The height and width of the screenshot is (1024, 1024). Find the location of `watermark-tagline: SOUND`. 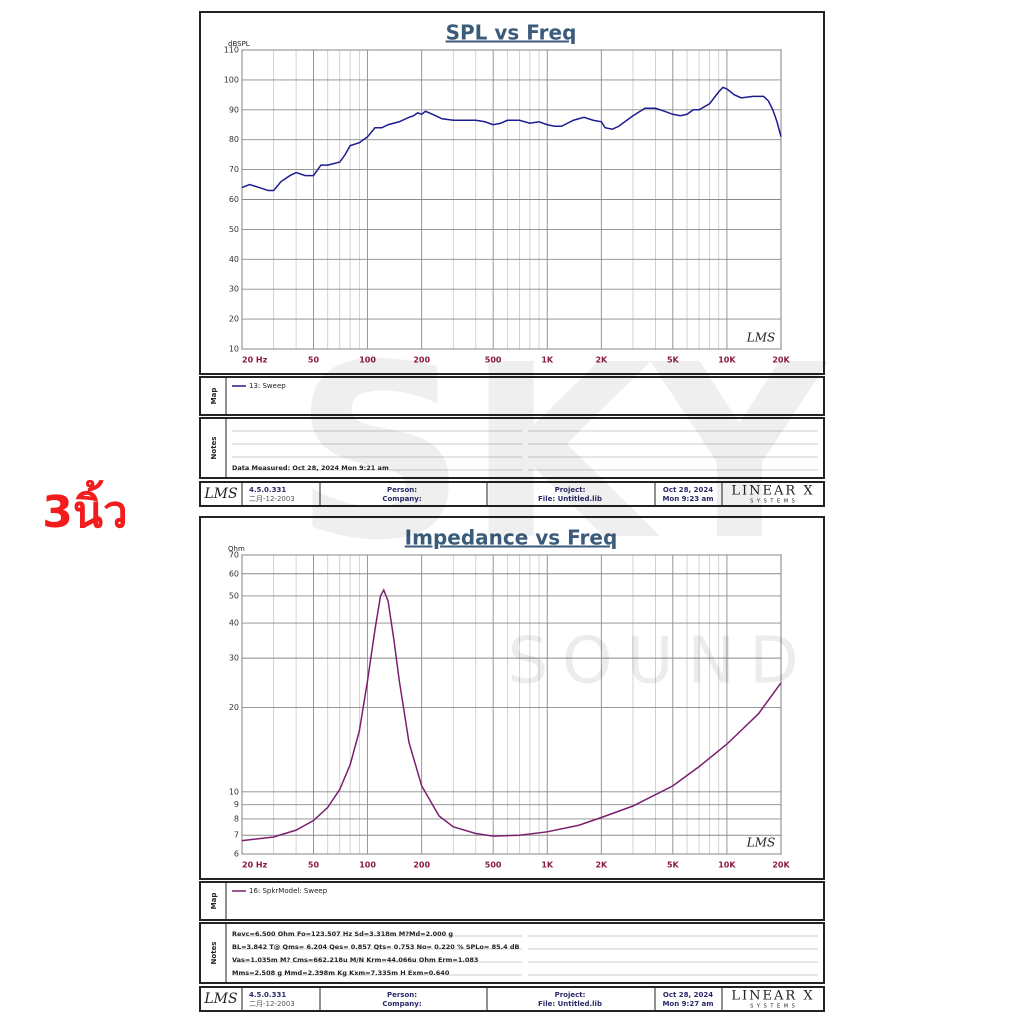

watermark-tagline: SOUND is located at coordinates (660, 662).